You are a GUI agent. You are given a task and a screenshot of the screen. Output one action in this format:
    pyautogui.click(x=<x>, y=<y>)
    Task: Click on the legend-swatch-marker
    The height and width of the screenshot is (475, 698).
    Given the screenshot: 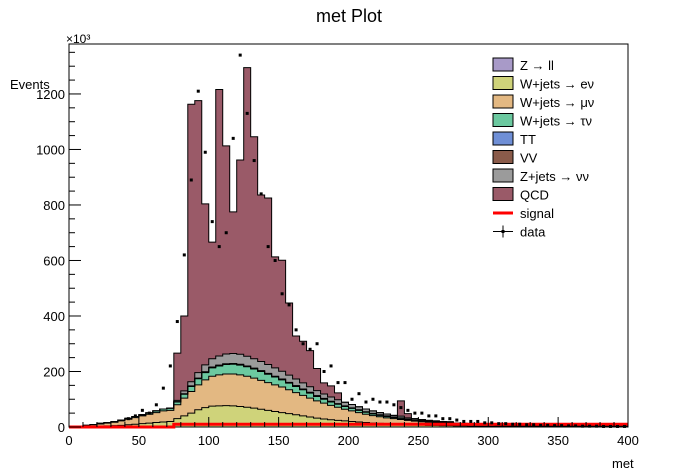 What is the action you would take?
    pyautogui.click(x=503, y=231)
    